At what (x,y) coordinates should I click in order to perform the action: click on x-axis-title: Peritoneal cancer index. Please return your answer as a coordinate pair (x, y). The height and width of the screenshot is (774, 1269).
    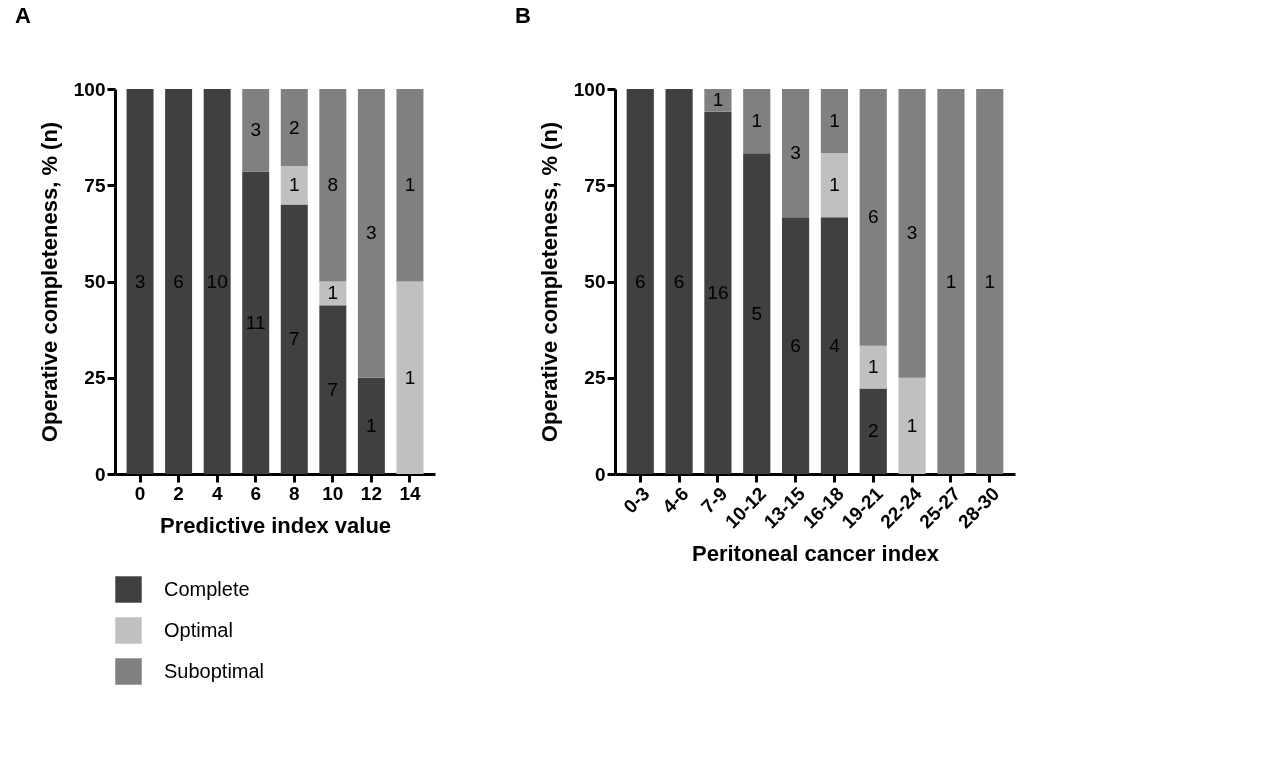
    Looking at the image, I should click on (816, 554).